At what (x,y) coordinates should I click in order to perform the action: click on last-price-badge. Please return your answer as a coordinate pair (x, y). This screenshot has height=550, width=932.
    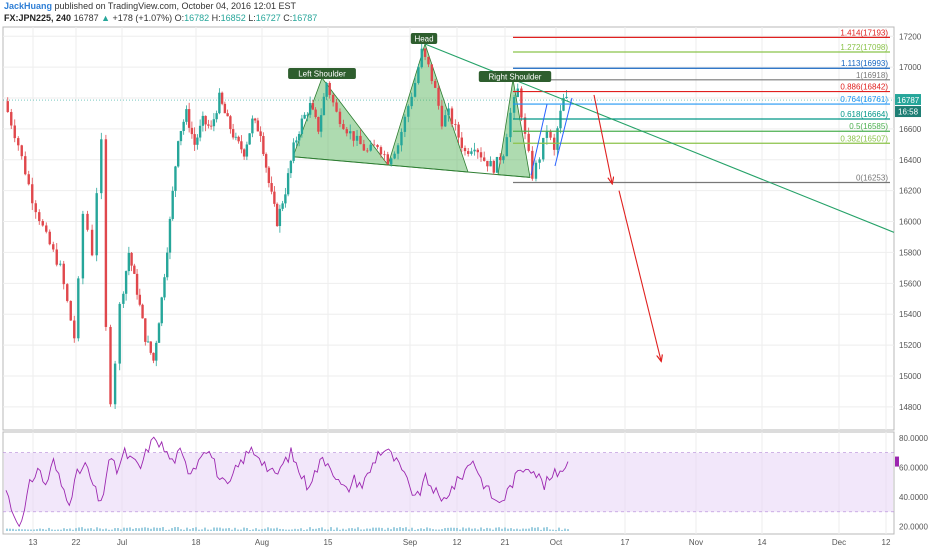
    Looking at the image, I should click on (908, 100).